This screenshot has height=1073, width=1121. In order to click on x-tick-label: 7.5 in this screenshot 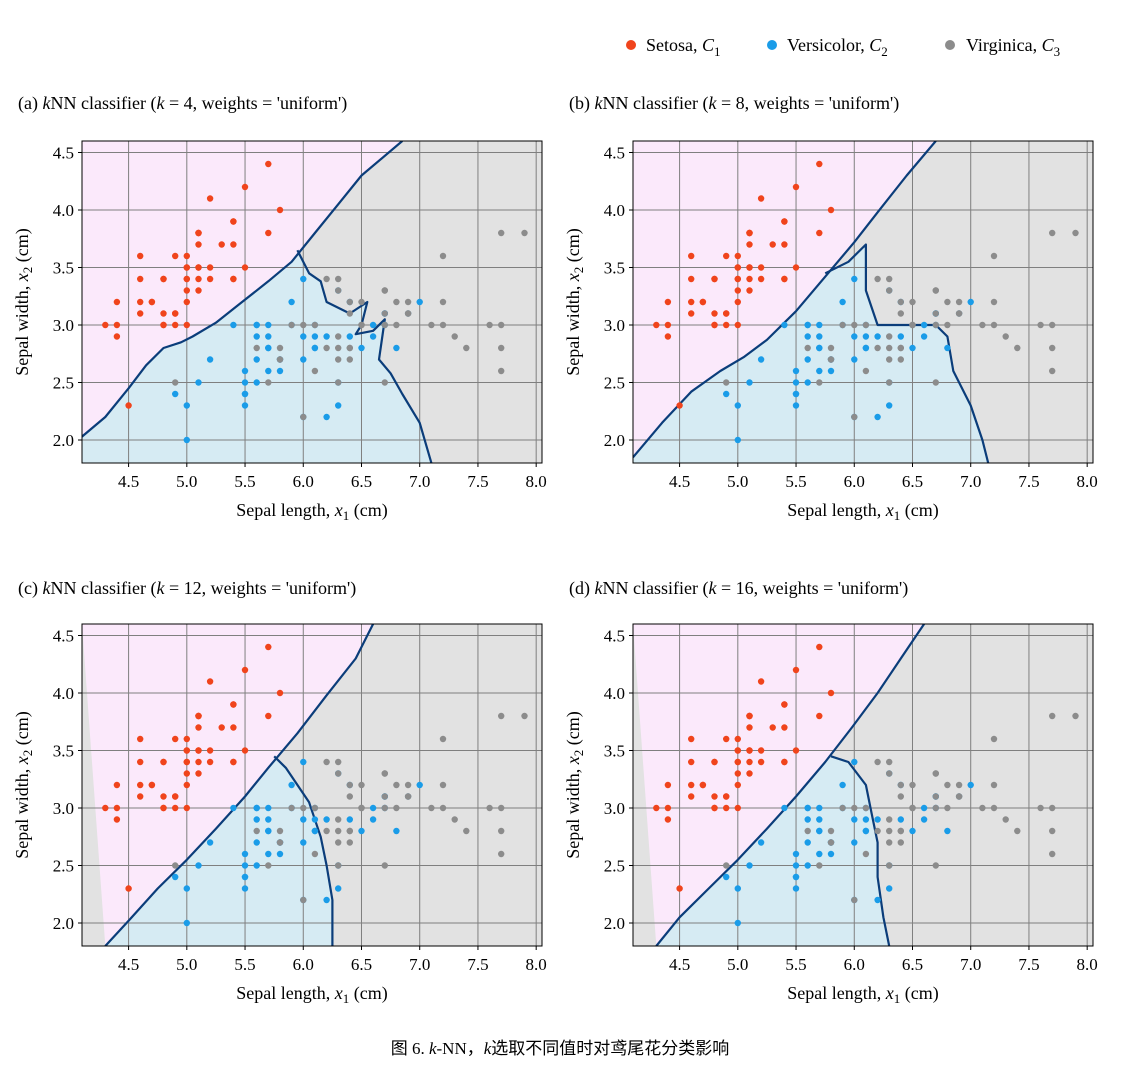, I will do `click(1028, 481)`.